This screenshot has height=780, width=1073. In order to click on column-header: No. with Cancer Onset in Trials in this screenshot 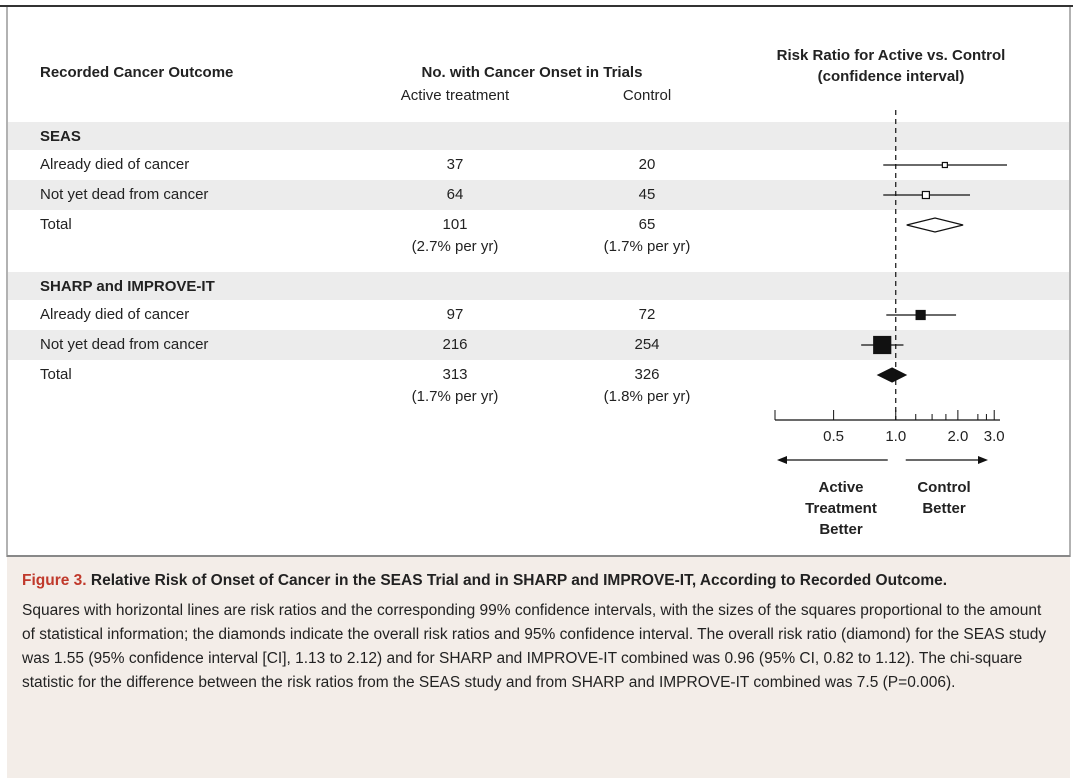, I will do `click(532, 72)`.